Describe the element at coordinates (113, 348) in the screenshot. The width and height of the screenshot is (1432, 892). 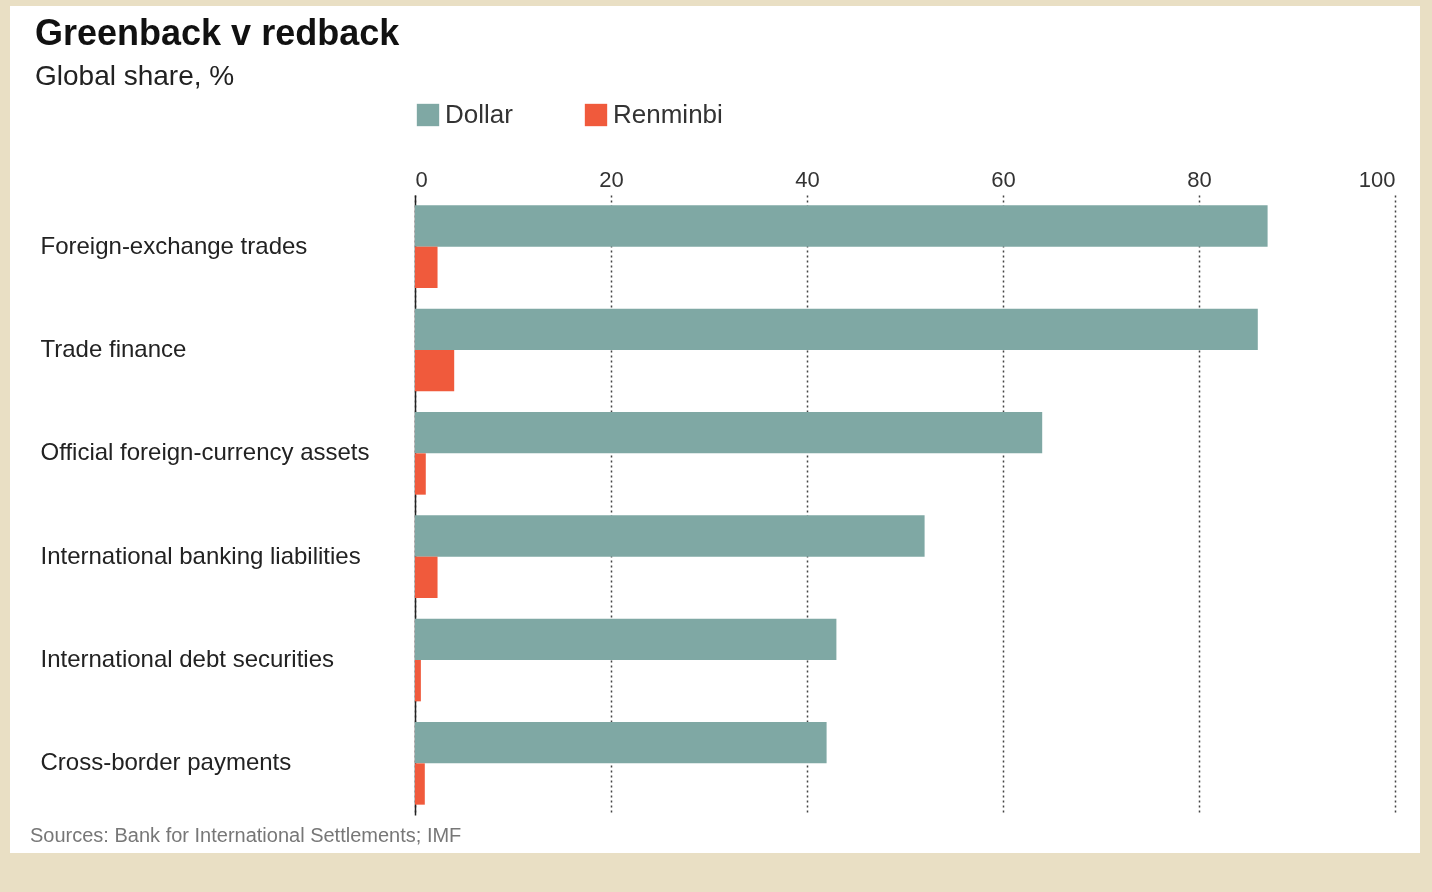
I see `y-tick-label: Trade finance` at that location.